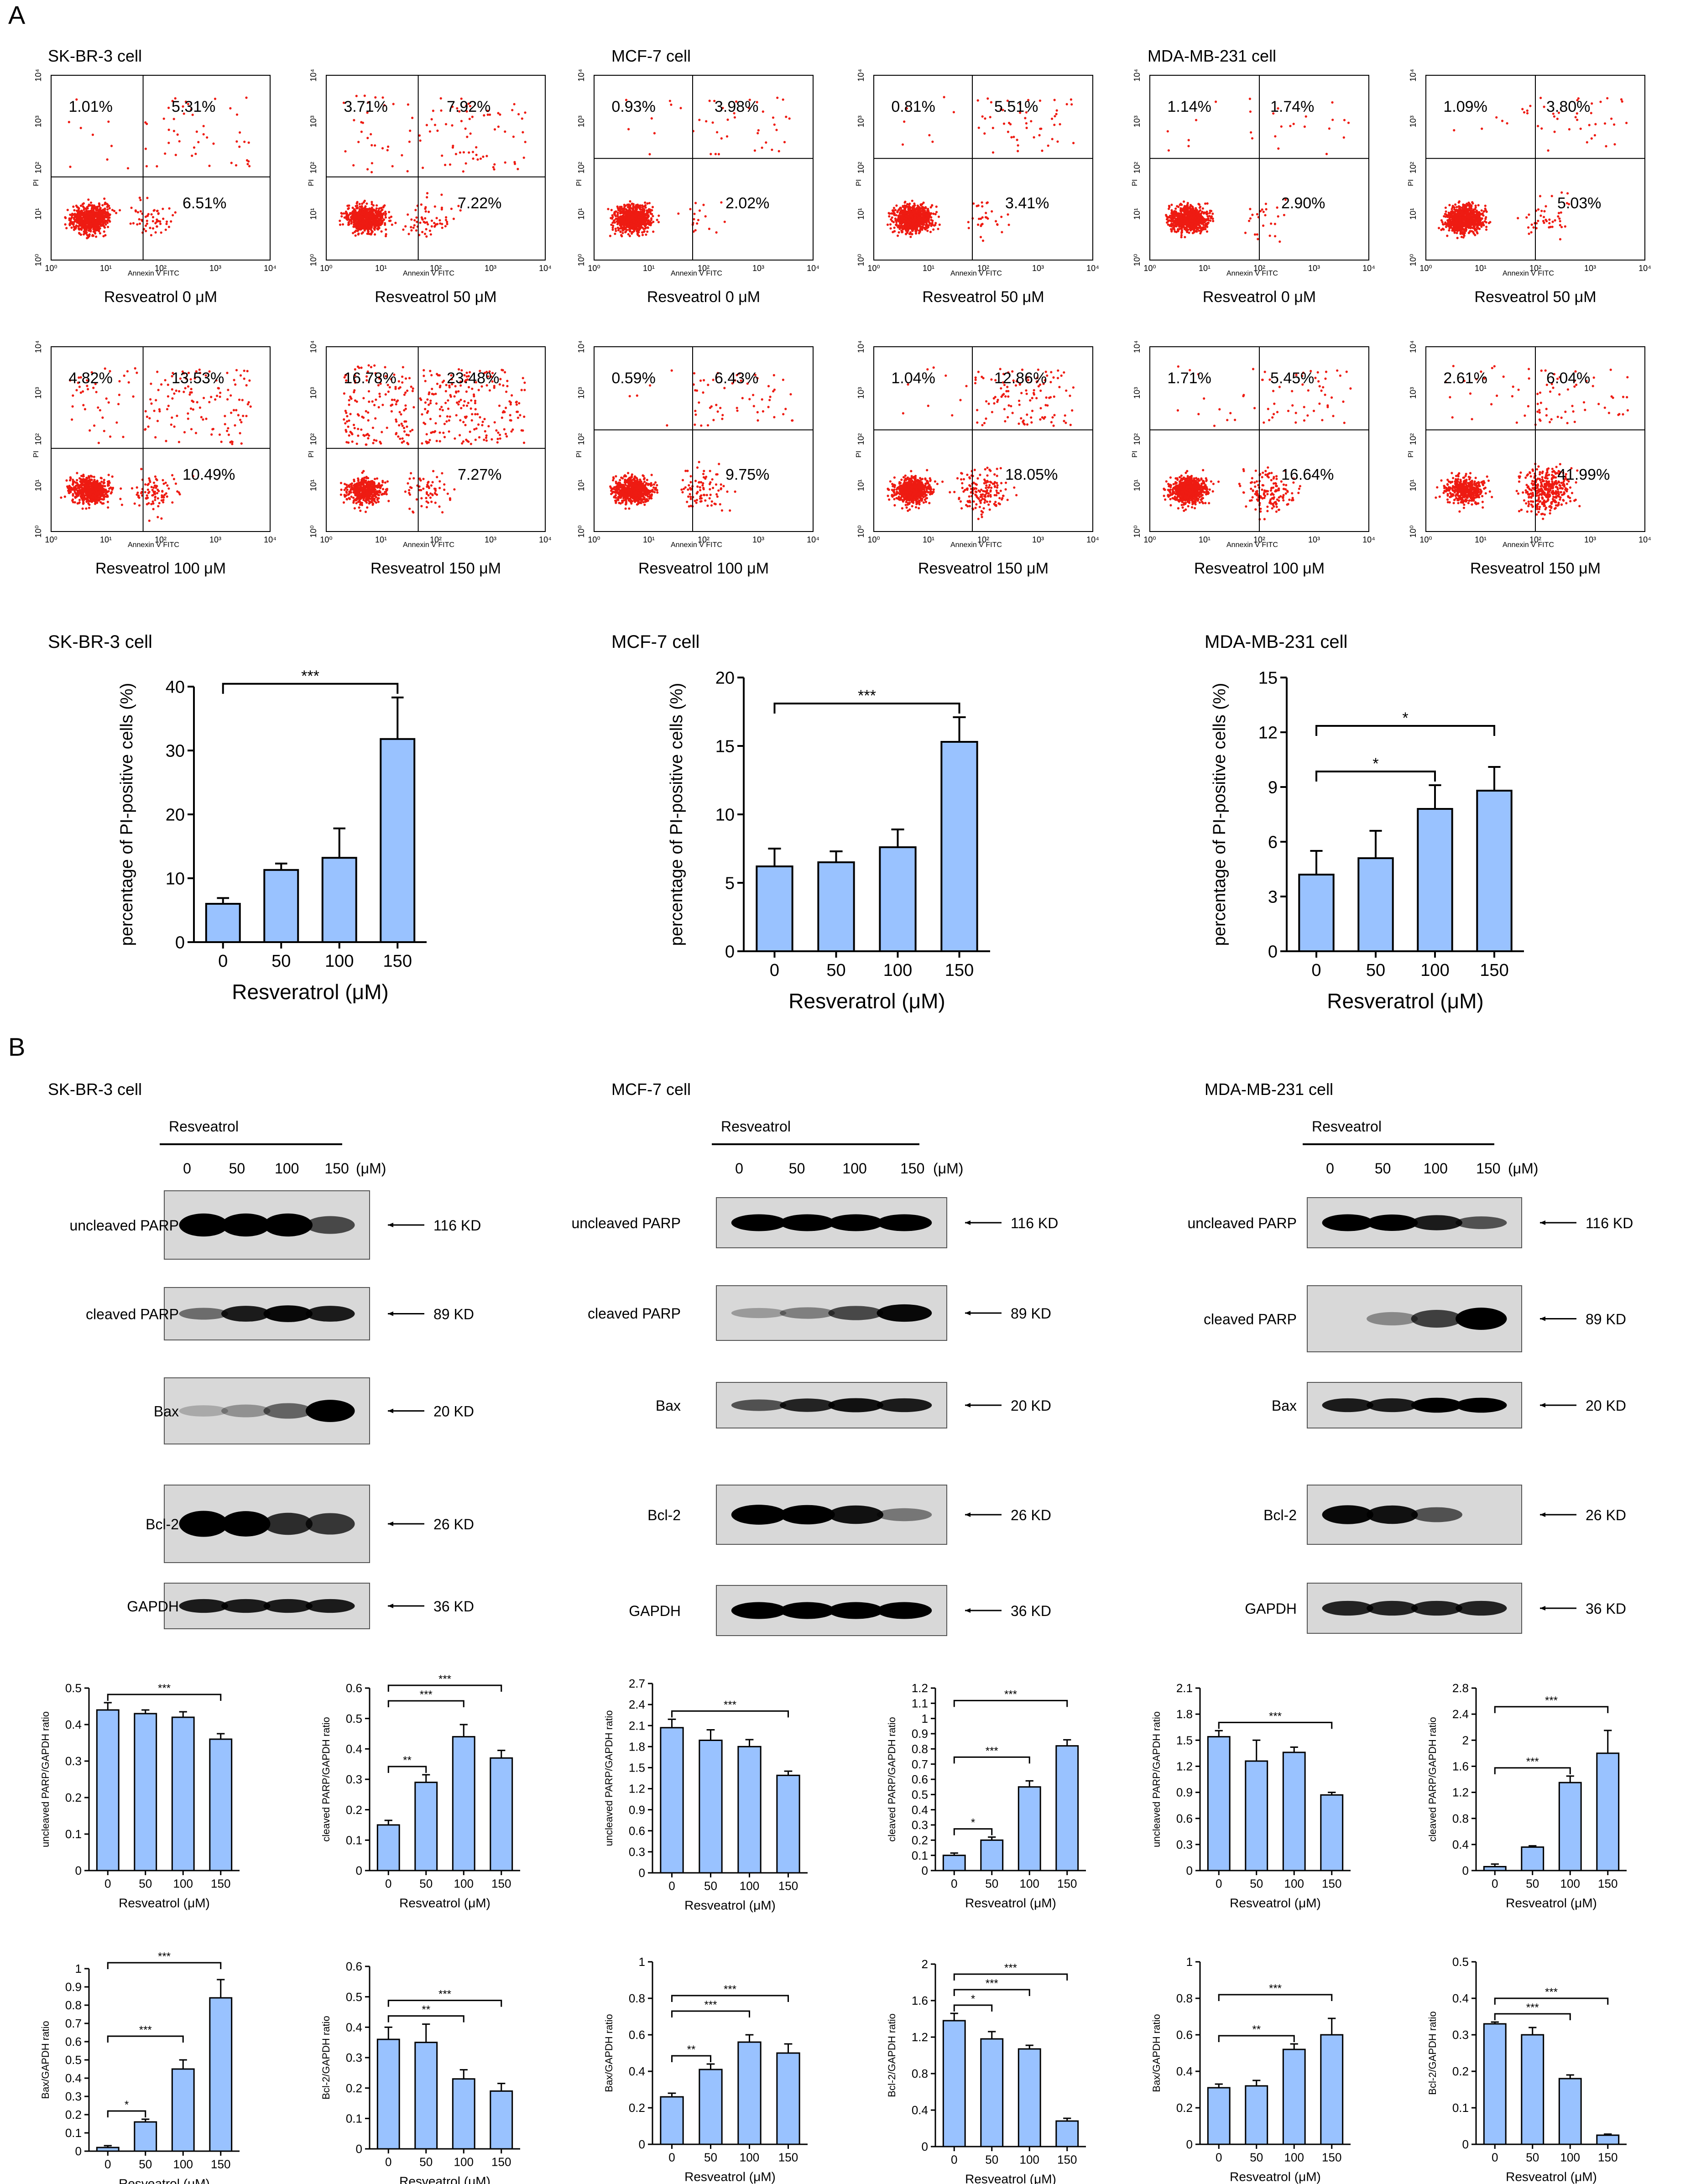 The width and height of the screenshot is (1701, 2184). I want to click on flow-y-tick: 10², so click(314, 167).